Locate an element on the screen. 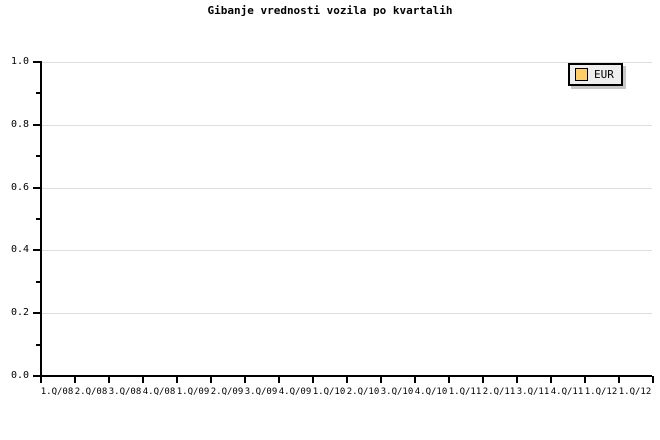 The image size is (660, 440). legend-swatch-eur is located at coordinates (581, 74).